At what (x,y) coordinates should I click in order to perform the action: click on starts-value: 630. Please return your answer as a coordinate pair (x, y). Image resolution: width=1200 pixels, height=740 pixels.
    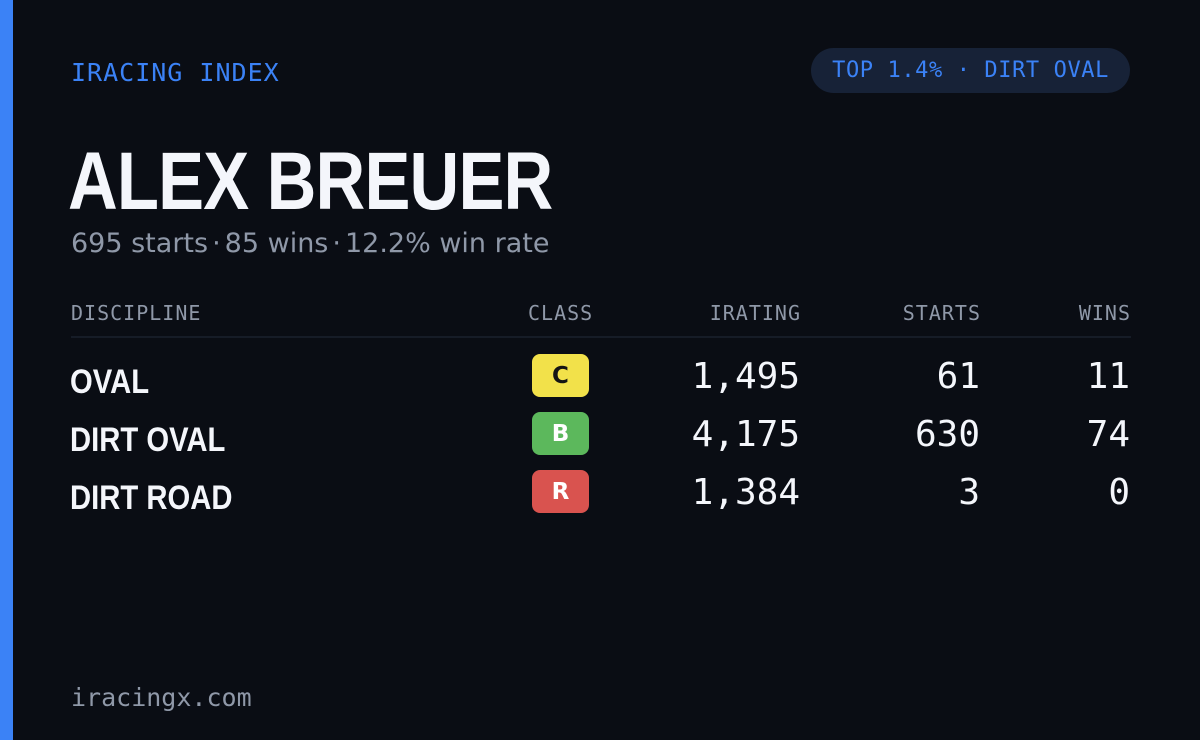
    Looking at the image, I should click on (947, 434).